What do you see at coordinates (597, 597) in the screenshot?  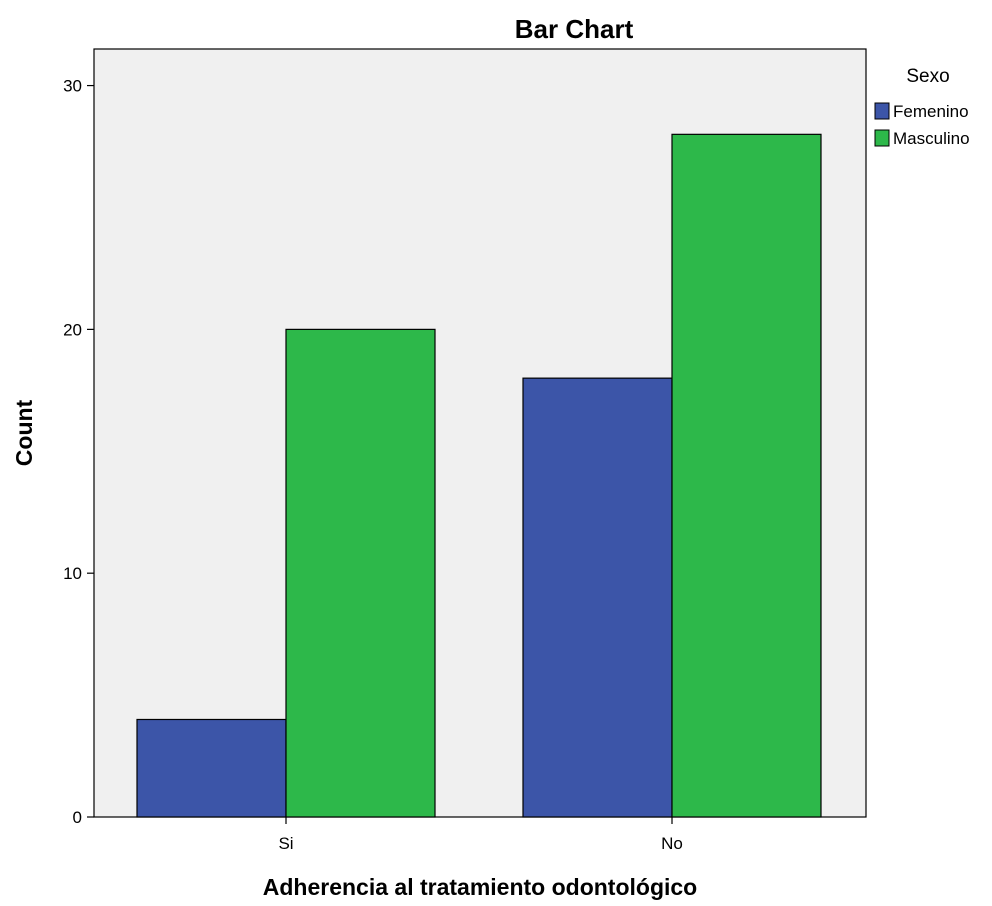 I see `bar-femenino-no` at bounding box center [597, 597].